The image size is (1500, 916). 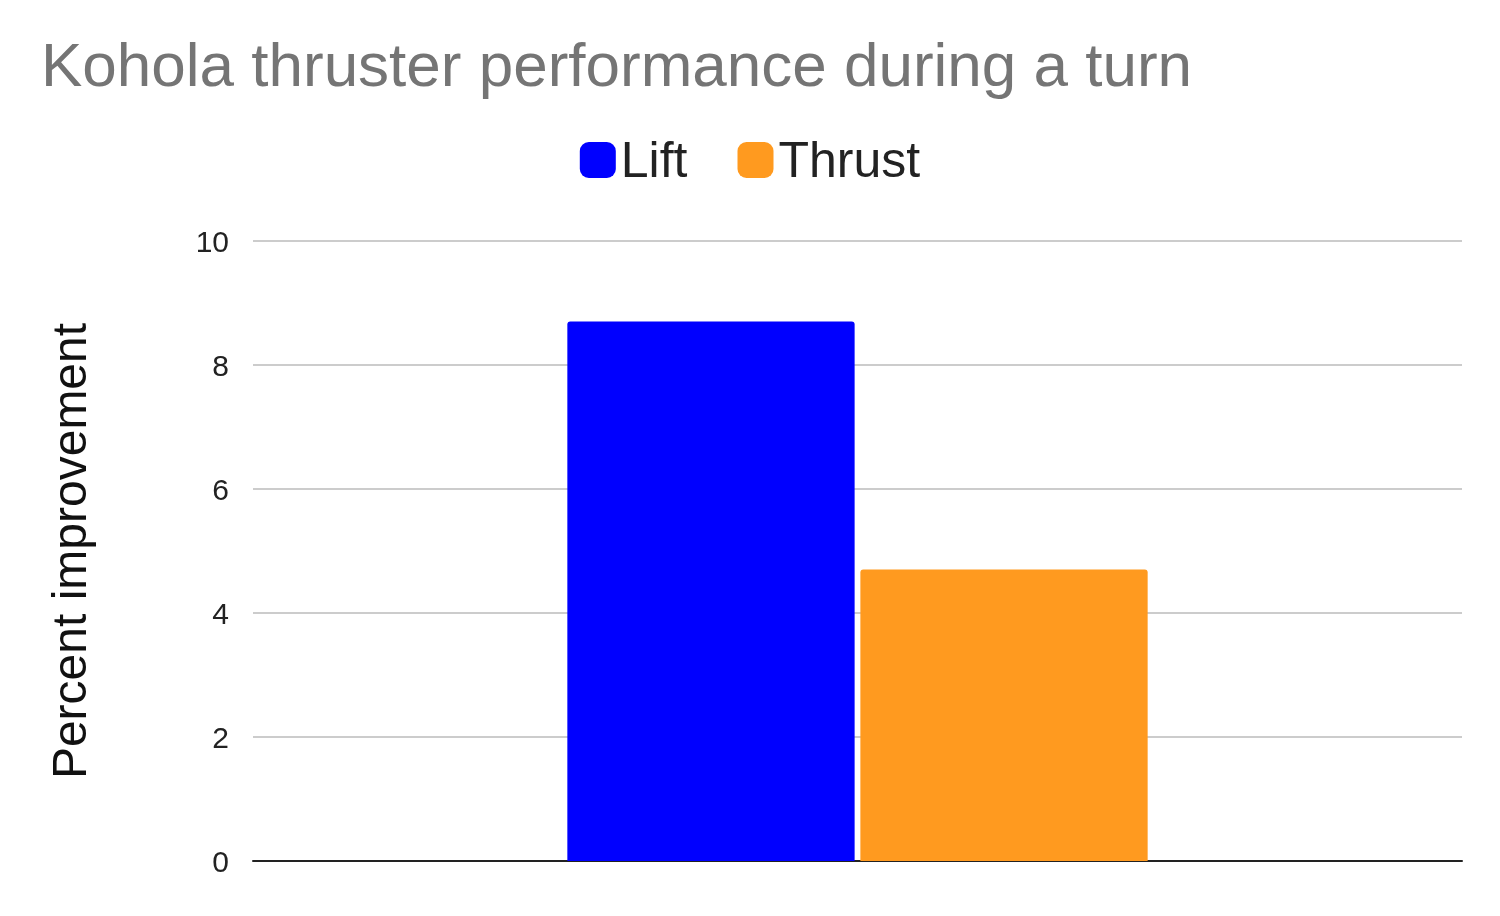 What do you see at coordinates (220, 613) in the screenshot?
I see `y-tick-label: 4` at bounding box center [220, 613].